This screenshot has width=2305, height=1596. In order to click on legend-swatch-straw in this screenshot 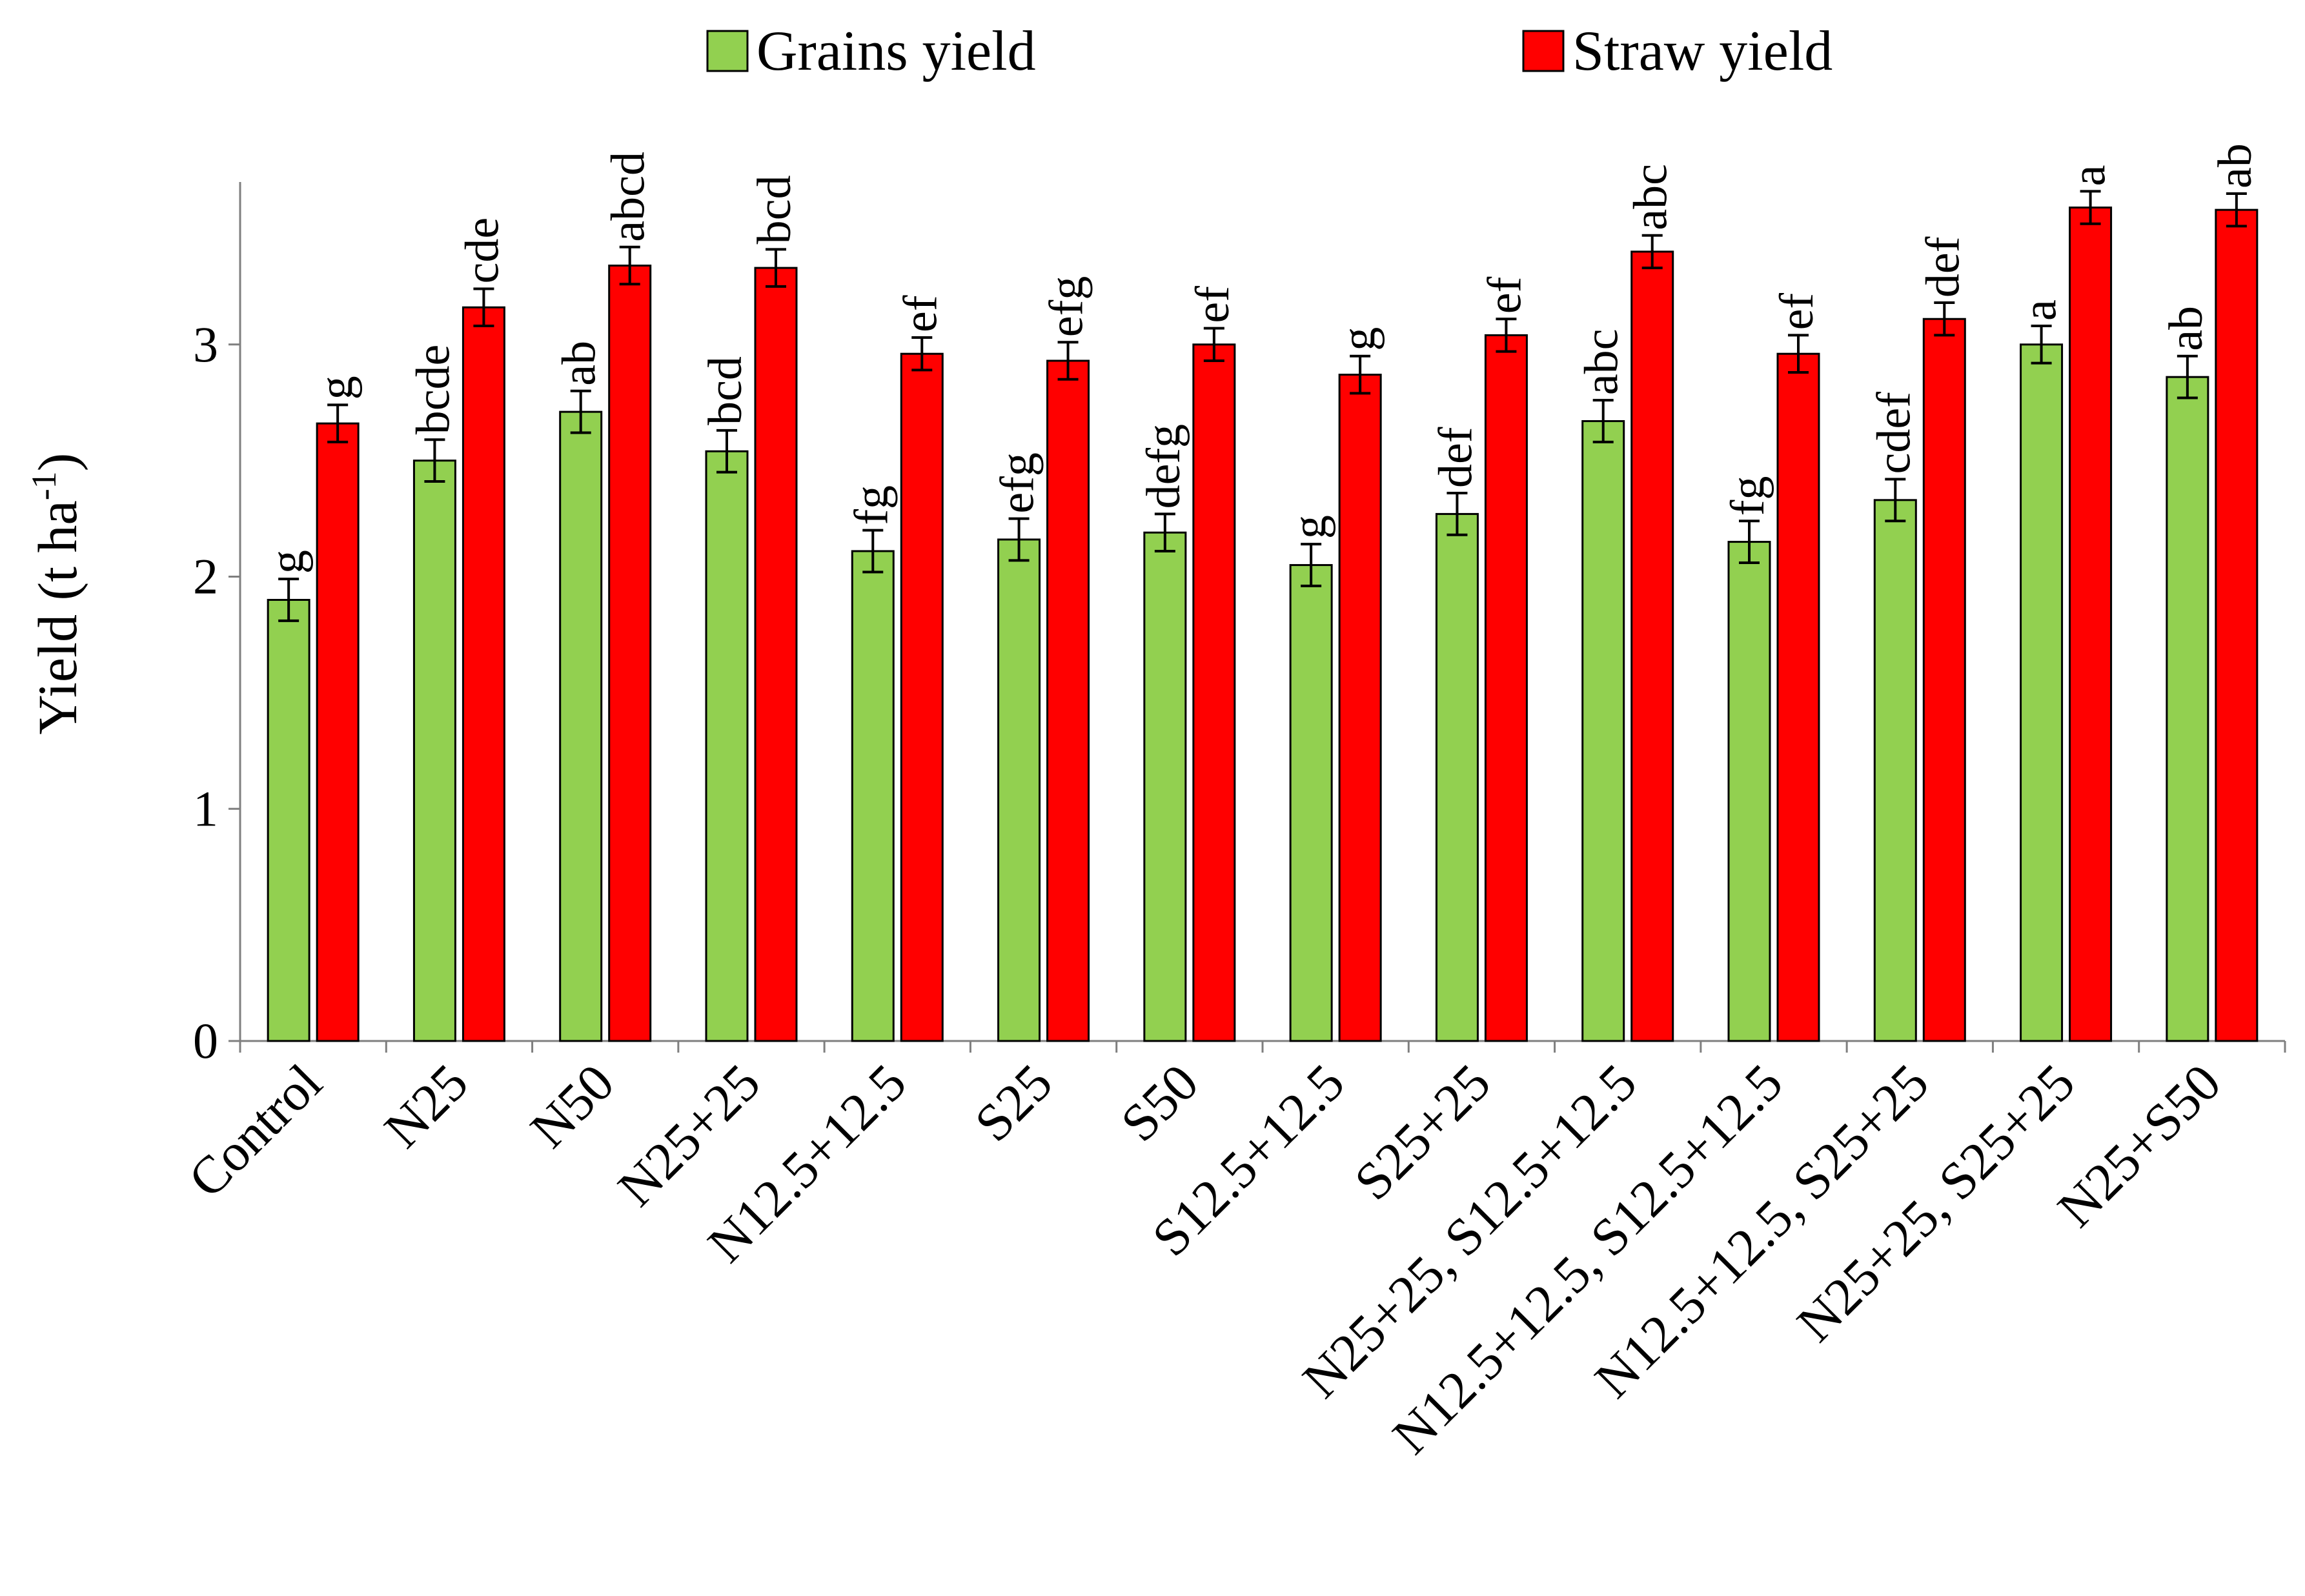, I will do `click(1543, 51)`.